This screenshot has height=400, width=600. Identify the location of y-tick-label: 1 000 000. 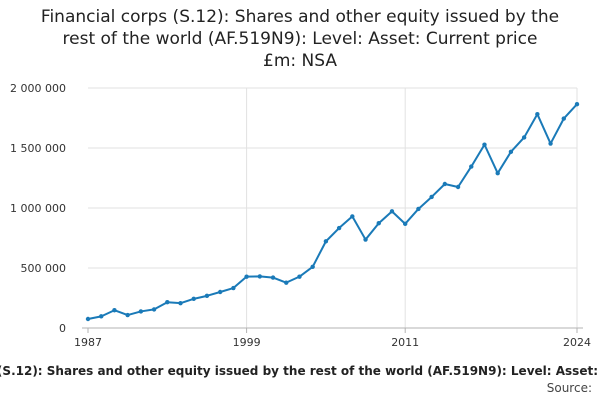
(38, 208).